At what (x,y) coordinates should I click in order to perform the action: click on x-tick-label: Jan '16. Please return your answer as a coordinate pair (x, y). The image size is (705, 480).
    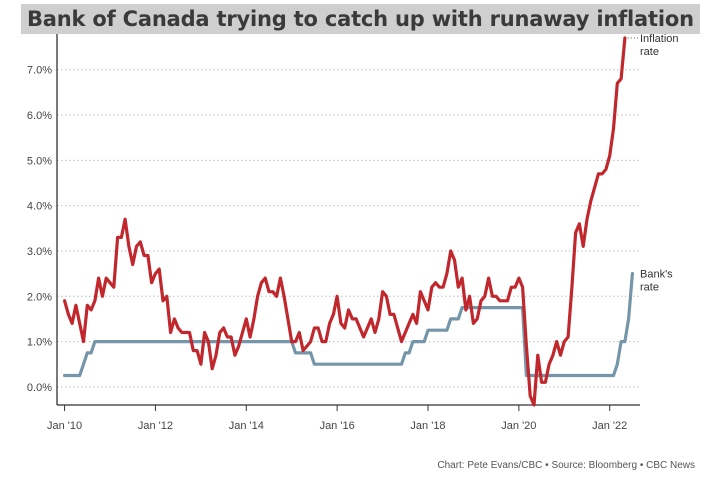
    Looking at the image, I should click on (337, 426).